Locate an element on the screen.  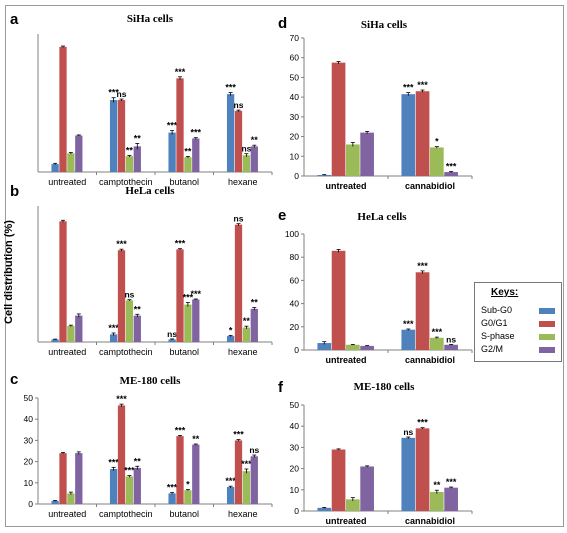
panel-e-bar-g2-m-untreated is located at coordinates (367, 347).